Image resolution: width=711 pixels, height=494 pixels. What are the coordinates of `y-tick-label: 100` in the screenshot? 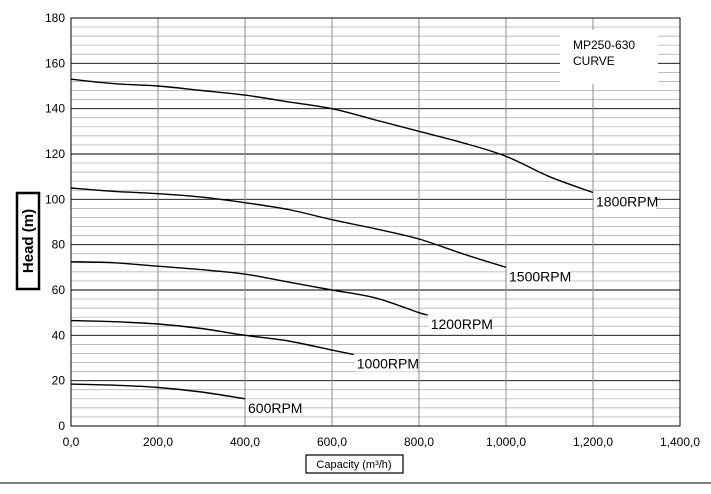 It's located at (55, 199).